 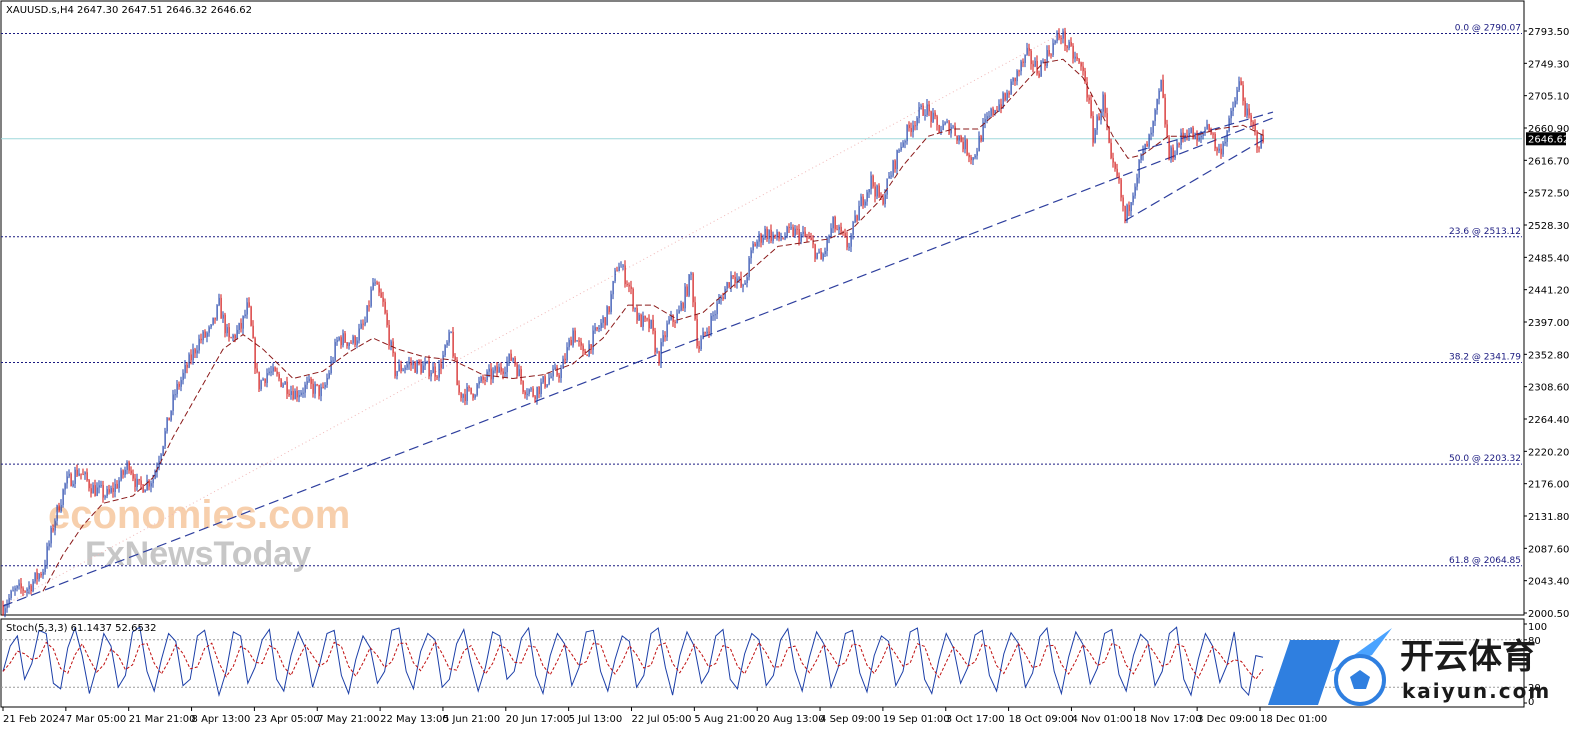 I want to click on time-tick-label: 18 Nov 17:00, so click(x=1167, y=719).